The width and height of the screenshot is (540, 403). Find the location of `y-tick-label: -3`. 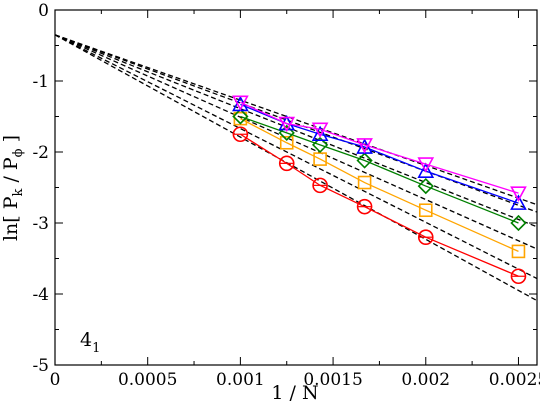

y-tick-label: -3 is located at coordinates (40, 224).